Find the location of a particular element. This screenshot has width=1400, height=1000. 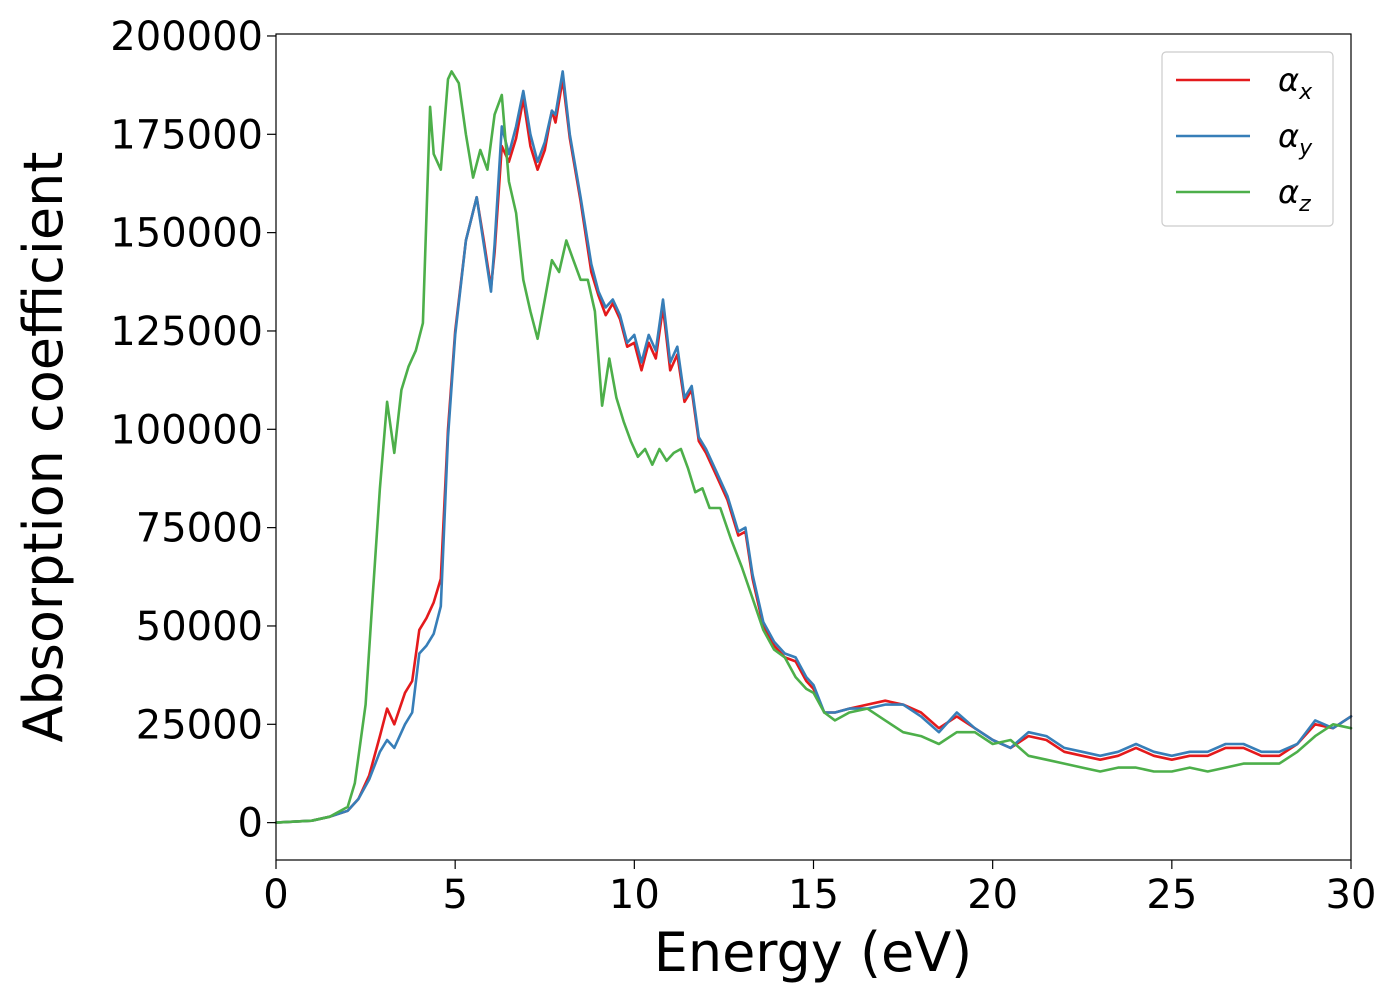

y-tick-label: 200000 is located at coordinates (186, 37).